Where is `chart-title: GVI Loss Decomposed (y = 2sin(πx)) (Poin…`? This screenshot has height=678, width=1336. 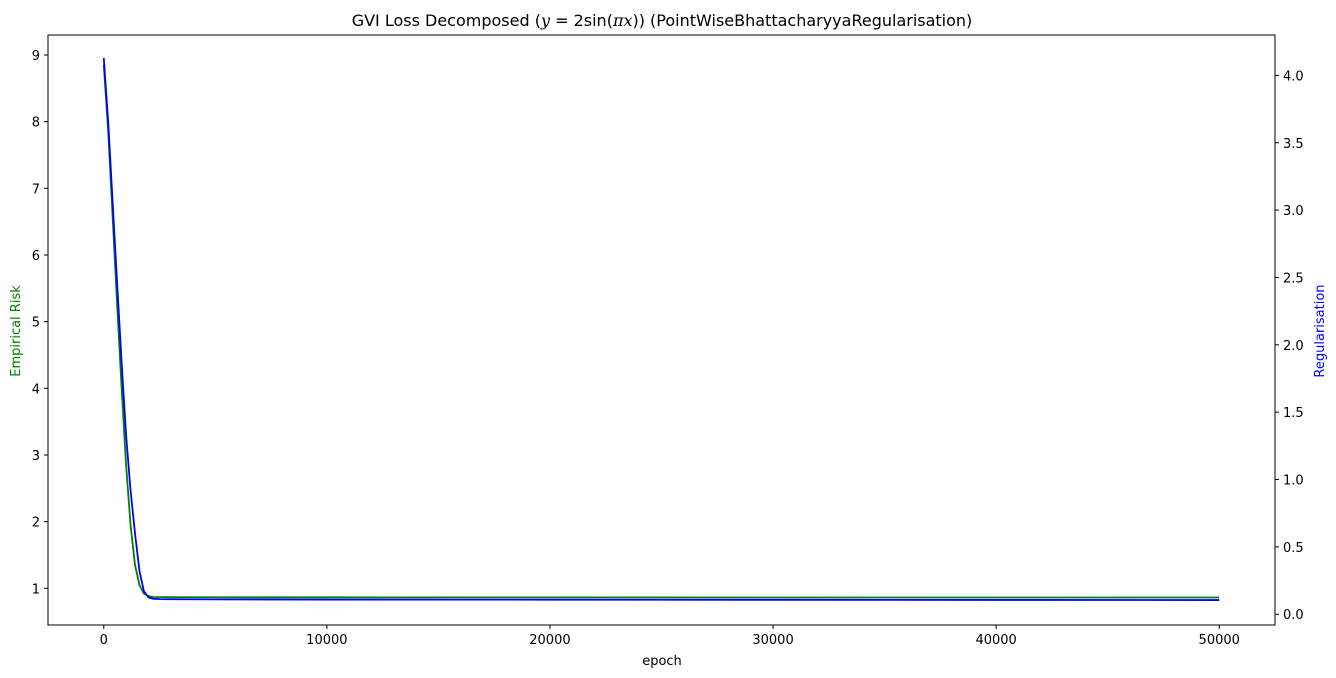 chart-title: GVI Loss Decomposed (y = 2sin(πx)) (Poin… is located at coordinates (662, 20).